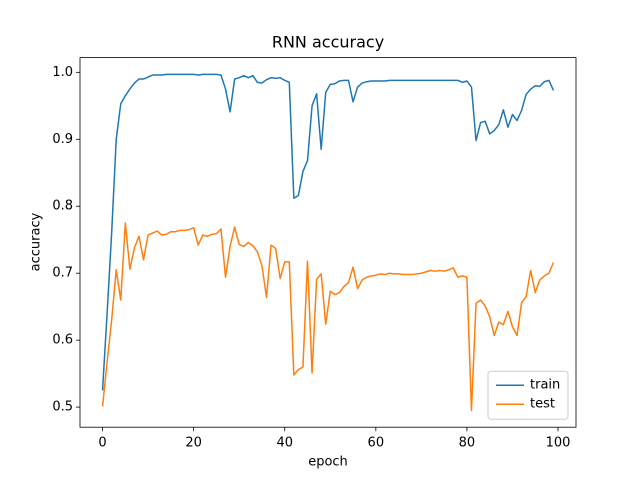 The width and height of the screenshot is (640, 480). Describe the element at coordinates (467, 443) in the screenshot. I see `x-tick-label: 80` at that location.